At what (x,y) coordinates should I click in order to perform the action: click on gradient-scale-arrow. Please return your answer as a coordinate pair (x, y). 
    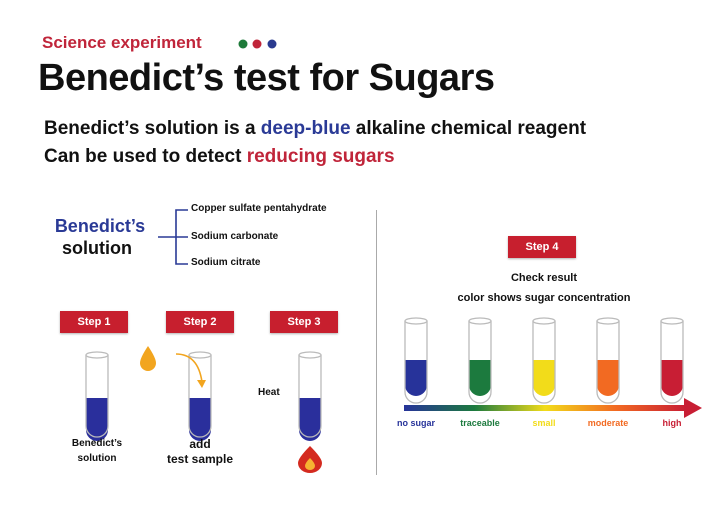
    Looking at the image, I should click on (545, 408).